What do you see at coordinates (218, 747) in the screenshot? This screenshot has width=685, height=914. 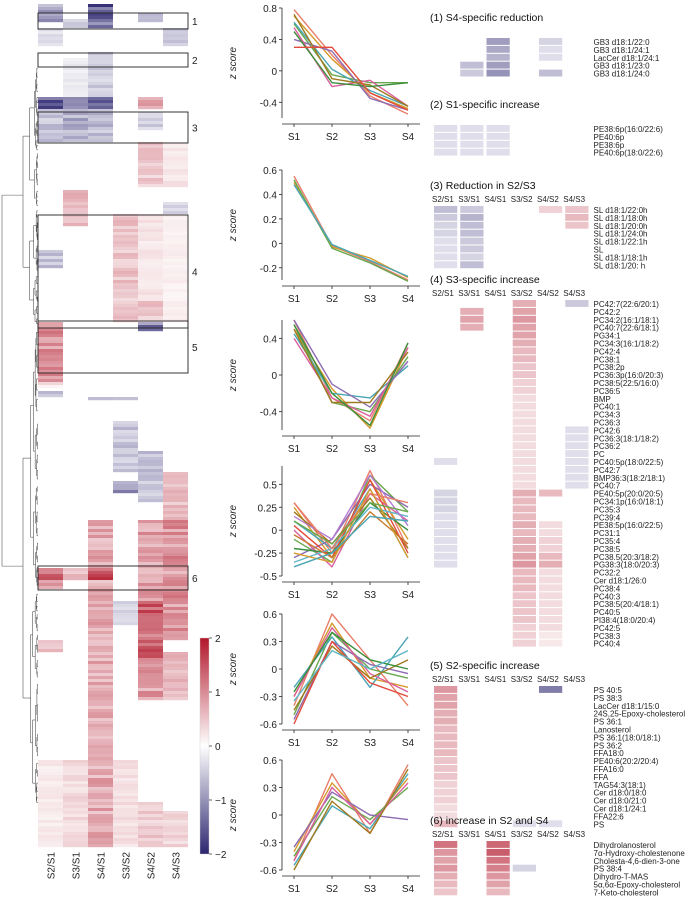 I see `colorbar-tick-label: 0` at bounding box center [218, 747].